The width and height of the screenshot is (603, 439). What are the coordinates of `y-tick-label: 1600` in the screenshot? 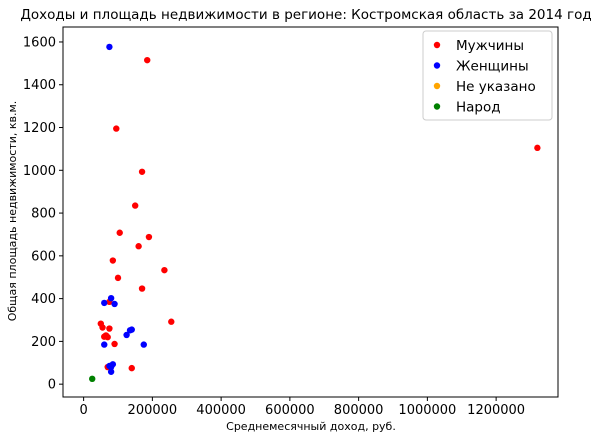 It's located at (39, 42).